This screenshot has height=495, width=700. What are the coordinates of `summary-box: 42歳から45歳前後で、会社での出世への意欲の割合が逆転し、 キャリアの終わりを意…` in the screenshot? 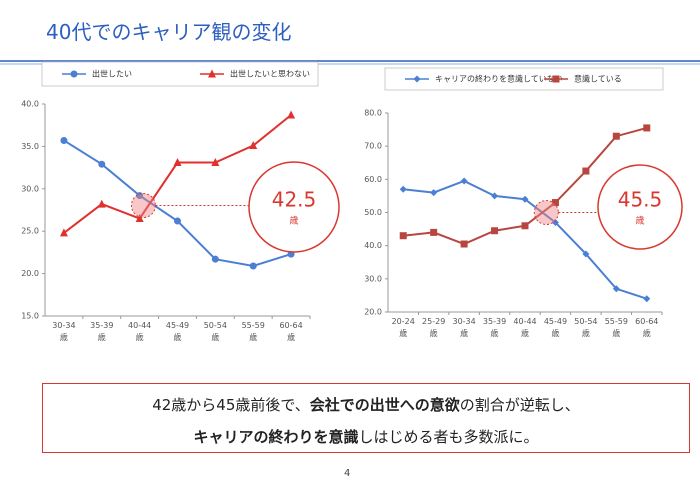 It's located at (366, 418).